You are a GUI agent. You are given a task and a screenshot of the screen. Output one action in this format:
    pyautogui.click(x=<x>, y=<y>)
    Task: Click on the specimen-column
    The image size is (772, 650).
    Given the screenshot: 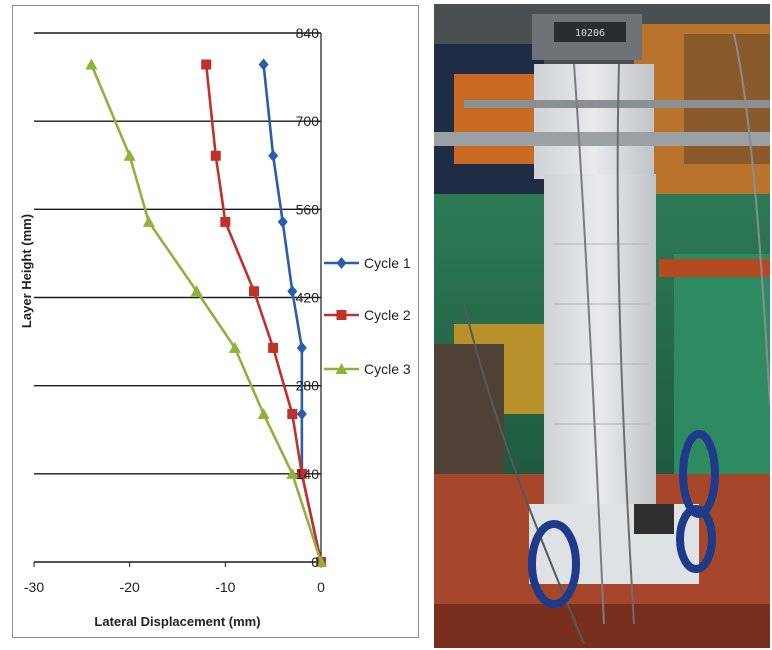 What is the action you would take?
    pyautogui.click(x=600, y=344)
    